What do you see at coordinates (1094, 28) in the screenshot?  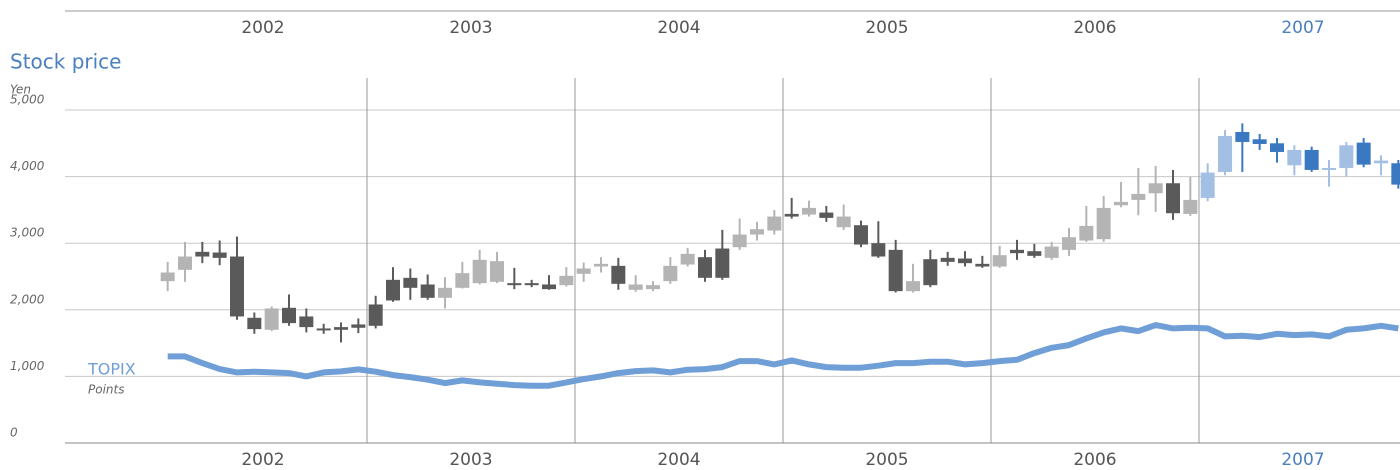 I see `x-tick-label-top: 2006` at bounding box center [1094, 28].